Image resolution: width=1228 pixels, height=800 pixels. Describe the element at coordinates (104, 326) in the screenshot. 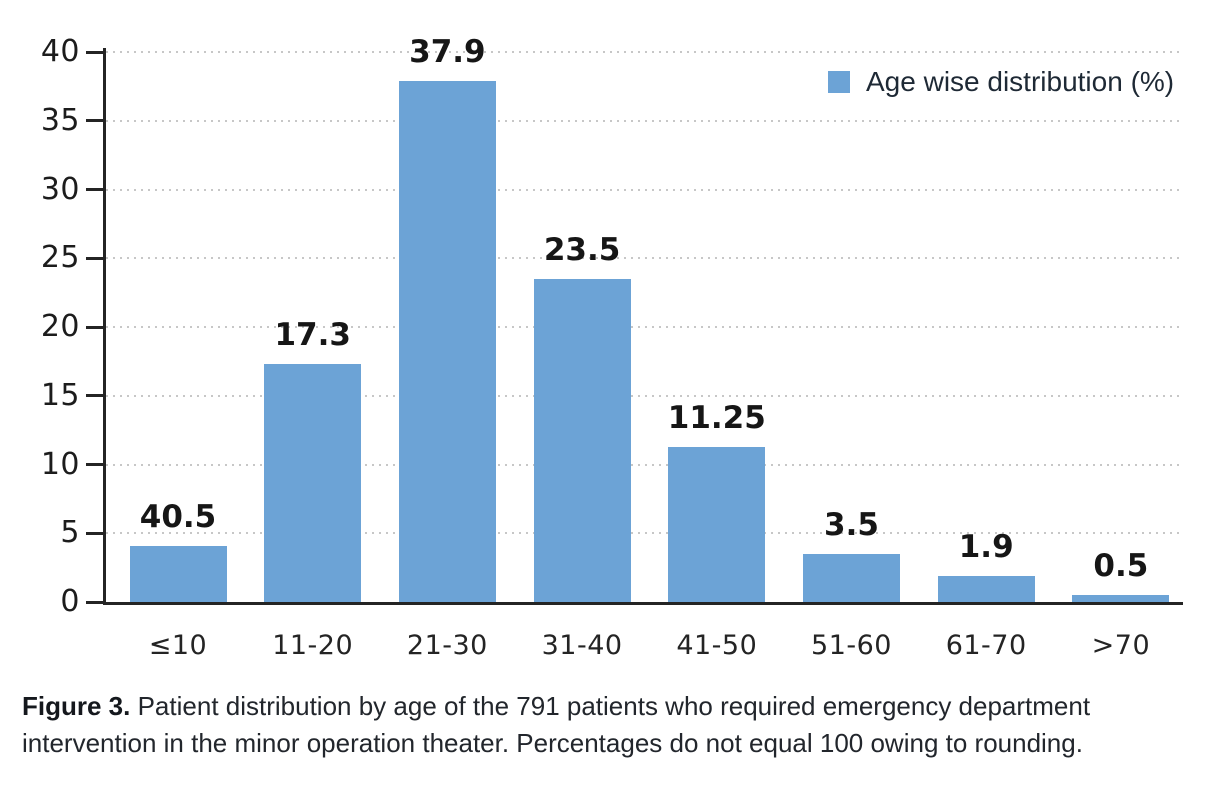

I see `y-axis` at that location.